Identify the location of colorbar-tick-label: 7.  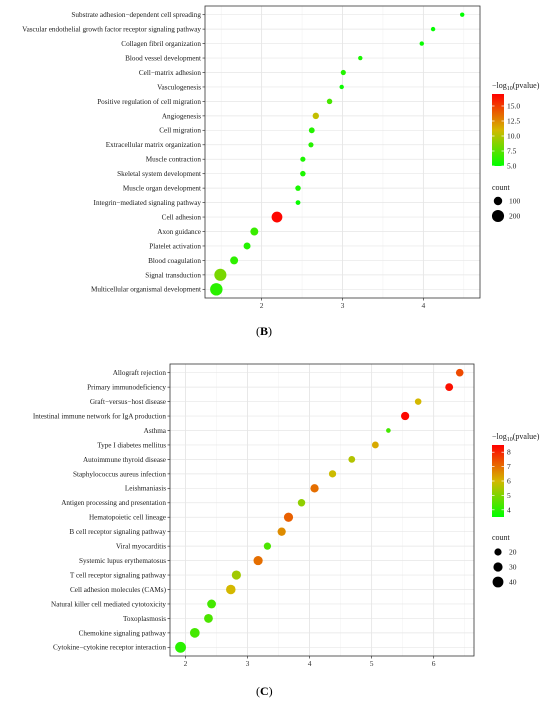
(509, 466).